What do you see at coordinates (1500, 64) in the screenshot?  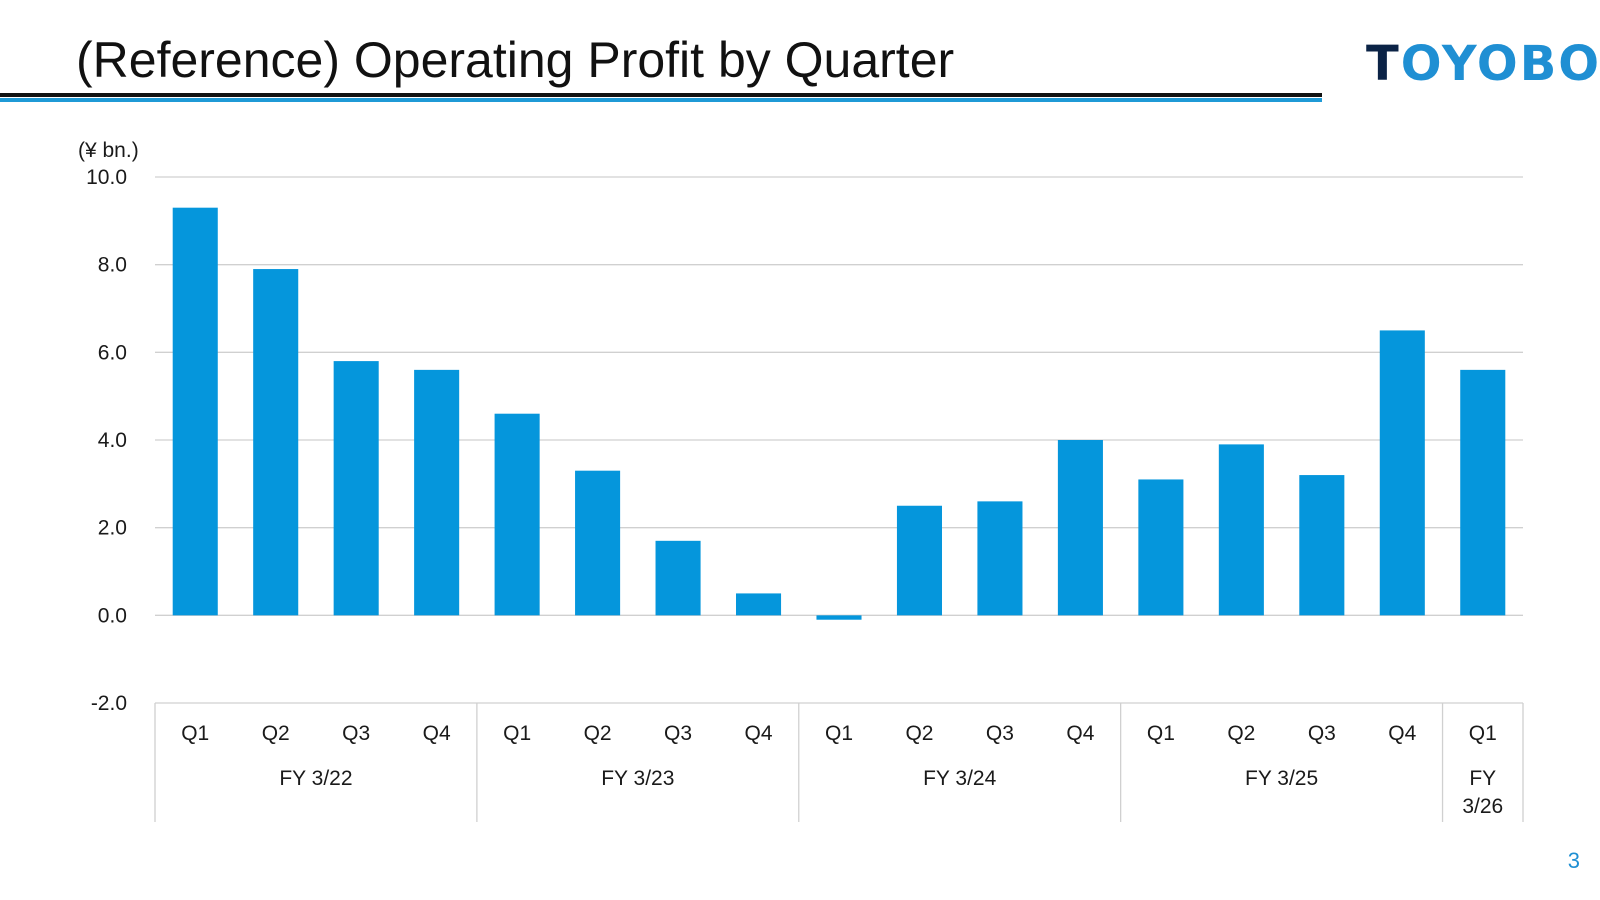 I see `logo-letters-rest: OYOBO` at bounding box center [1500, 64].